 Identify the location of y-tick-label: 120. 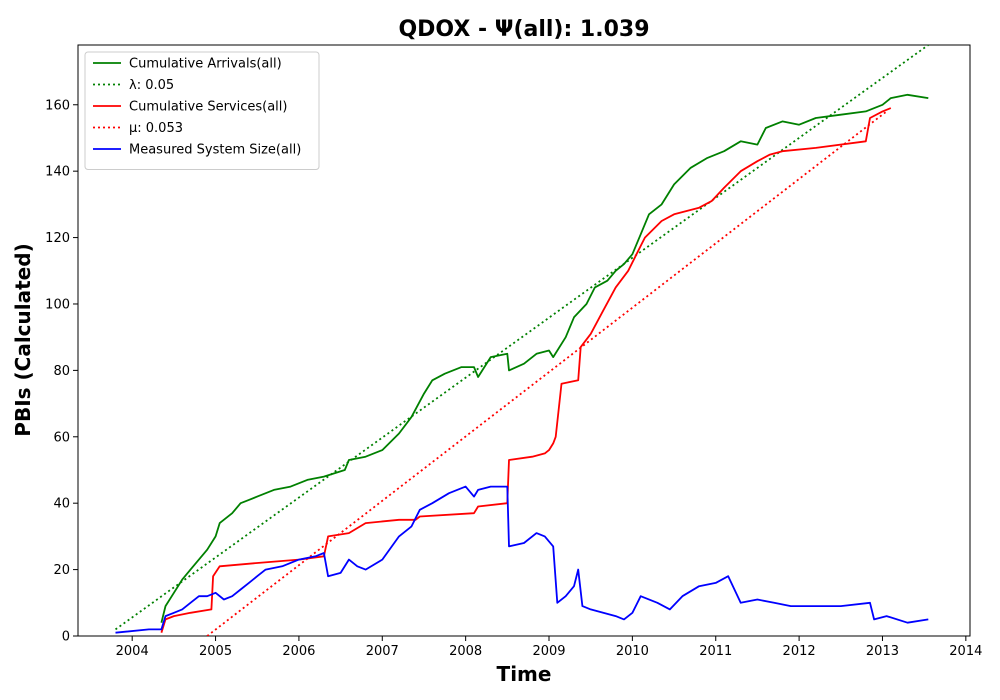
(57, 238).